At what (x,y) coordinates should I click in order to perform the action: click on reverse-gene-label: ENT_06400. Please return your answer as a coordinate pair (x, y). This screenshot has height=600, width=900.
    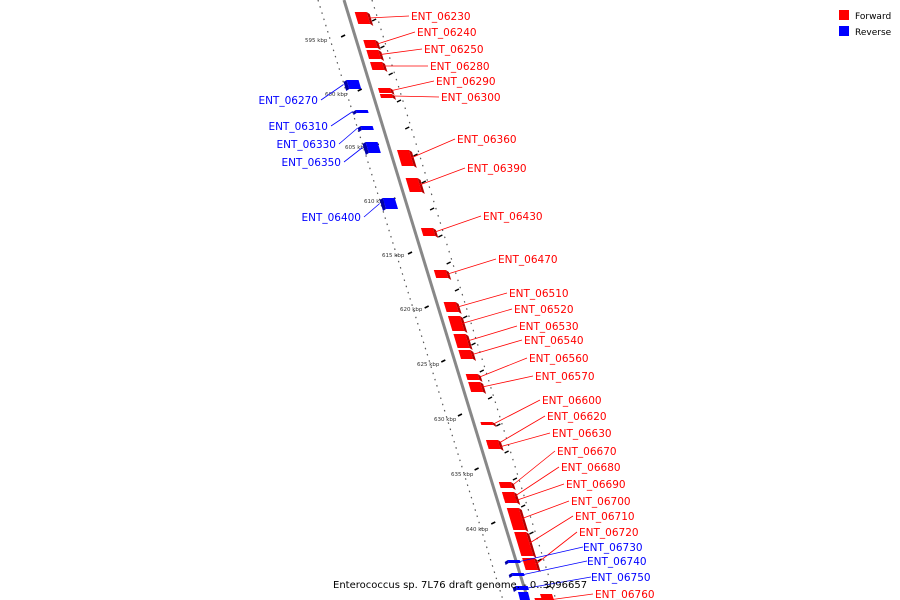
    Looking at the image, I should click on (331, 218).